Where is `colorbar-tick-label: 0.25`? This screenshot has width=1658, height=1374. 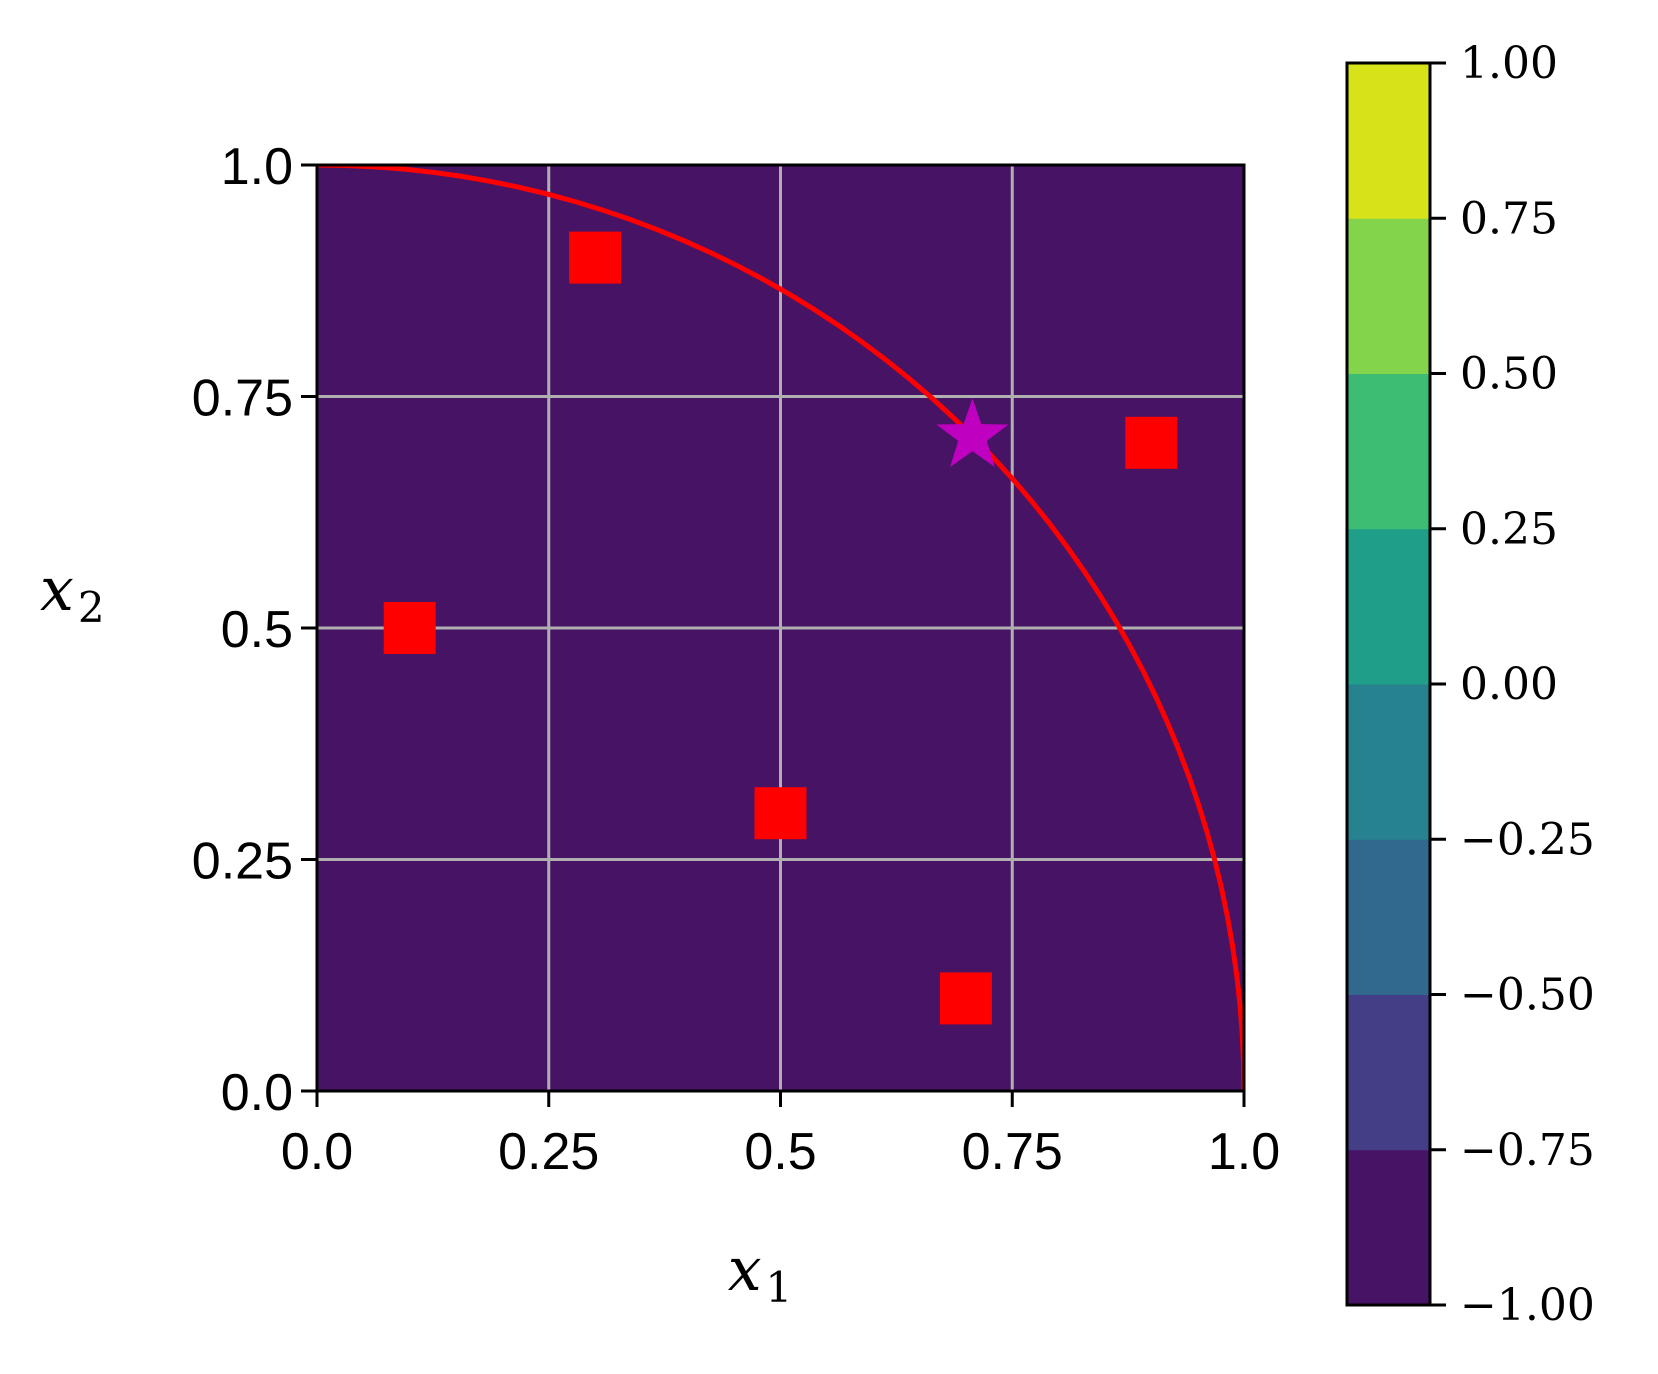
colorbar-tick-label: 0.25 is located at coordinates (1509, 529).